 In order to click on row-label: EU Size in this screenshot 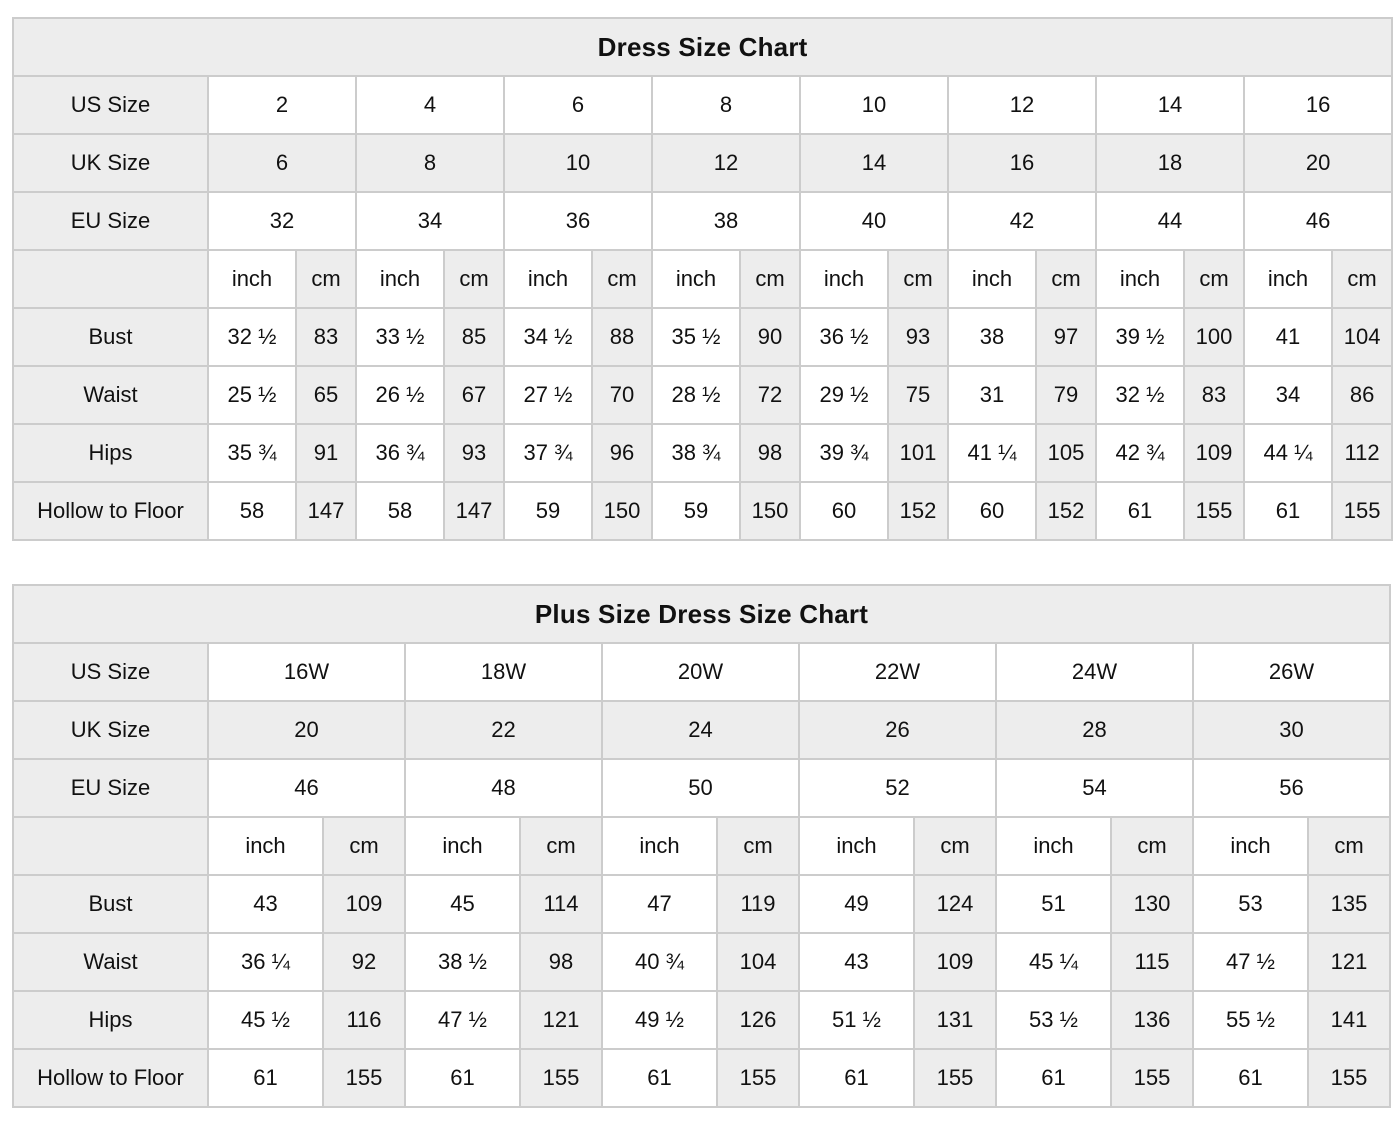, I will do `click(110, 788)`.